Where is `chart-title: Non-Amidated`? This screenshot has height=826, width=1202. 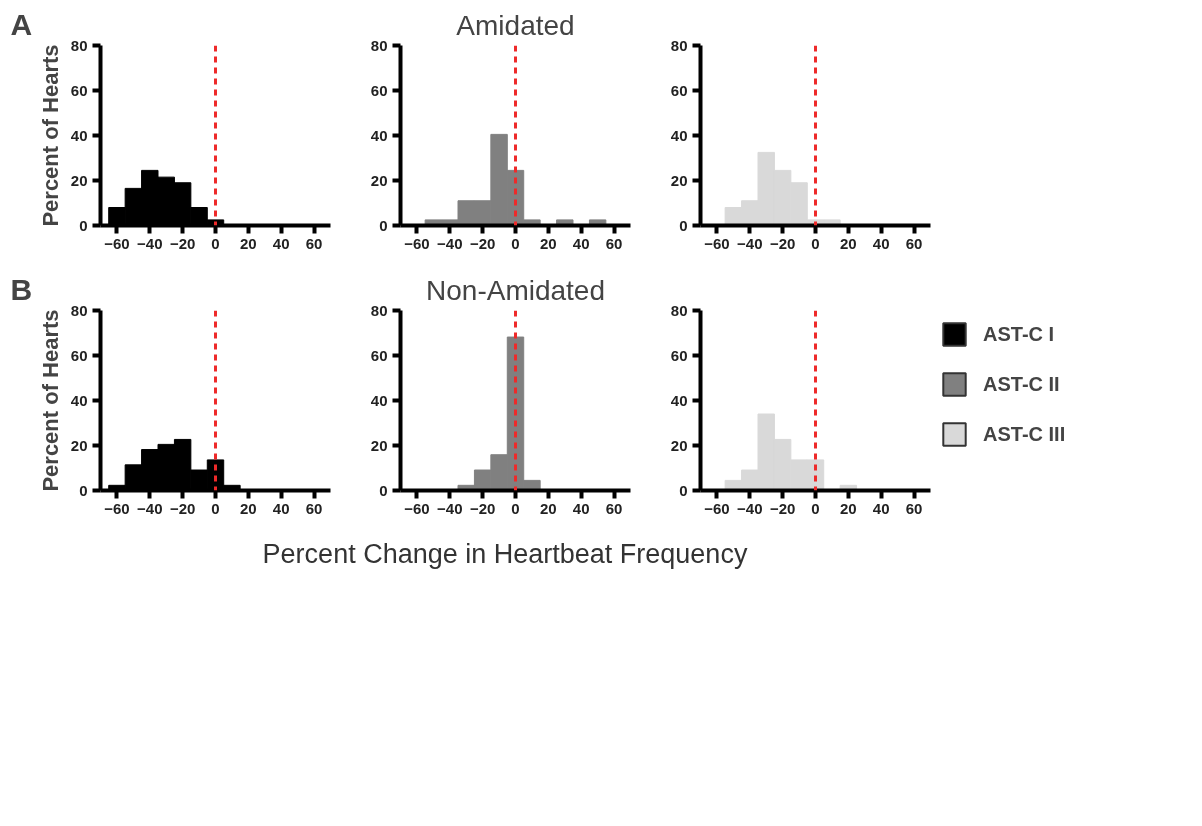 chart-title: Non-Amidated is located at coordinates (515, 290).